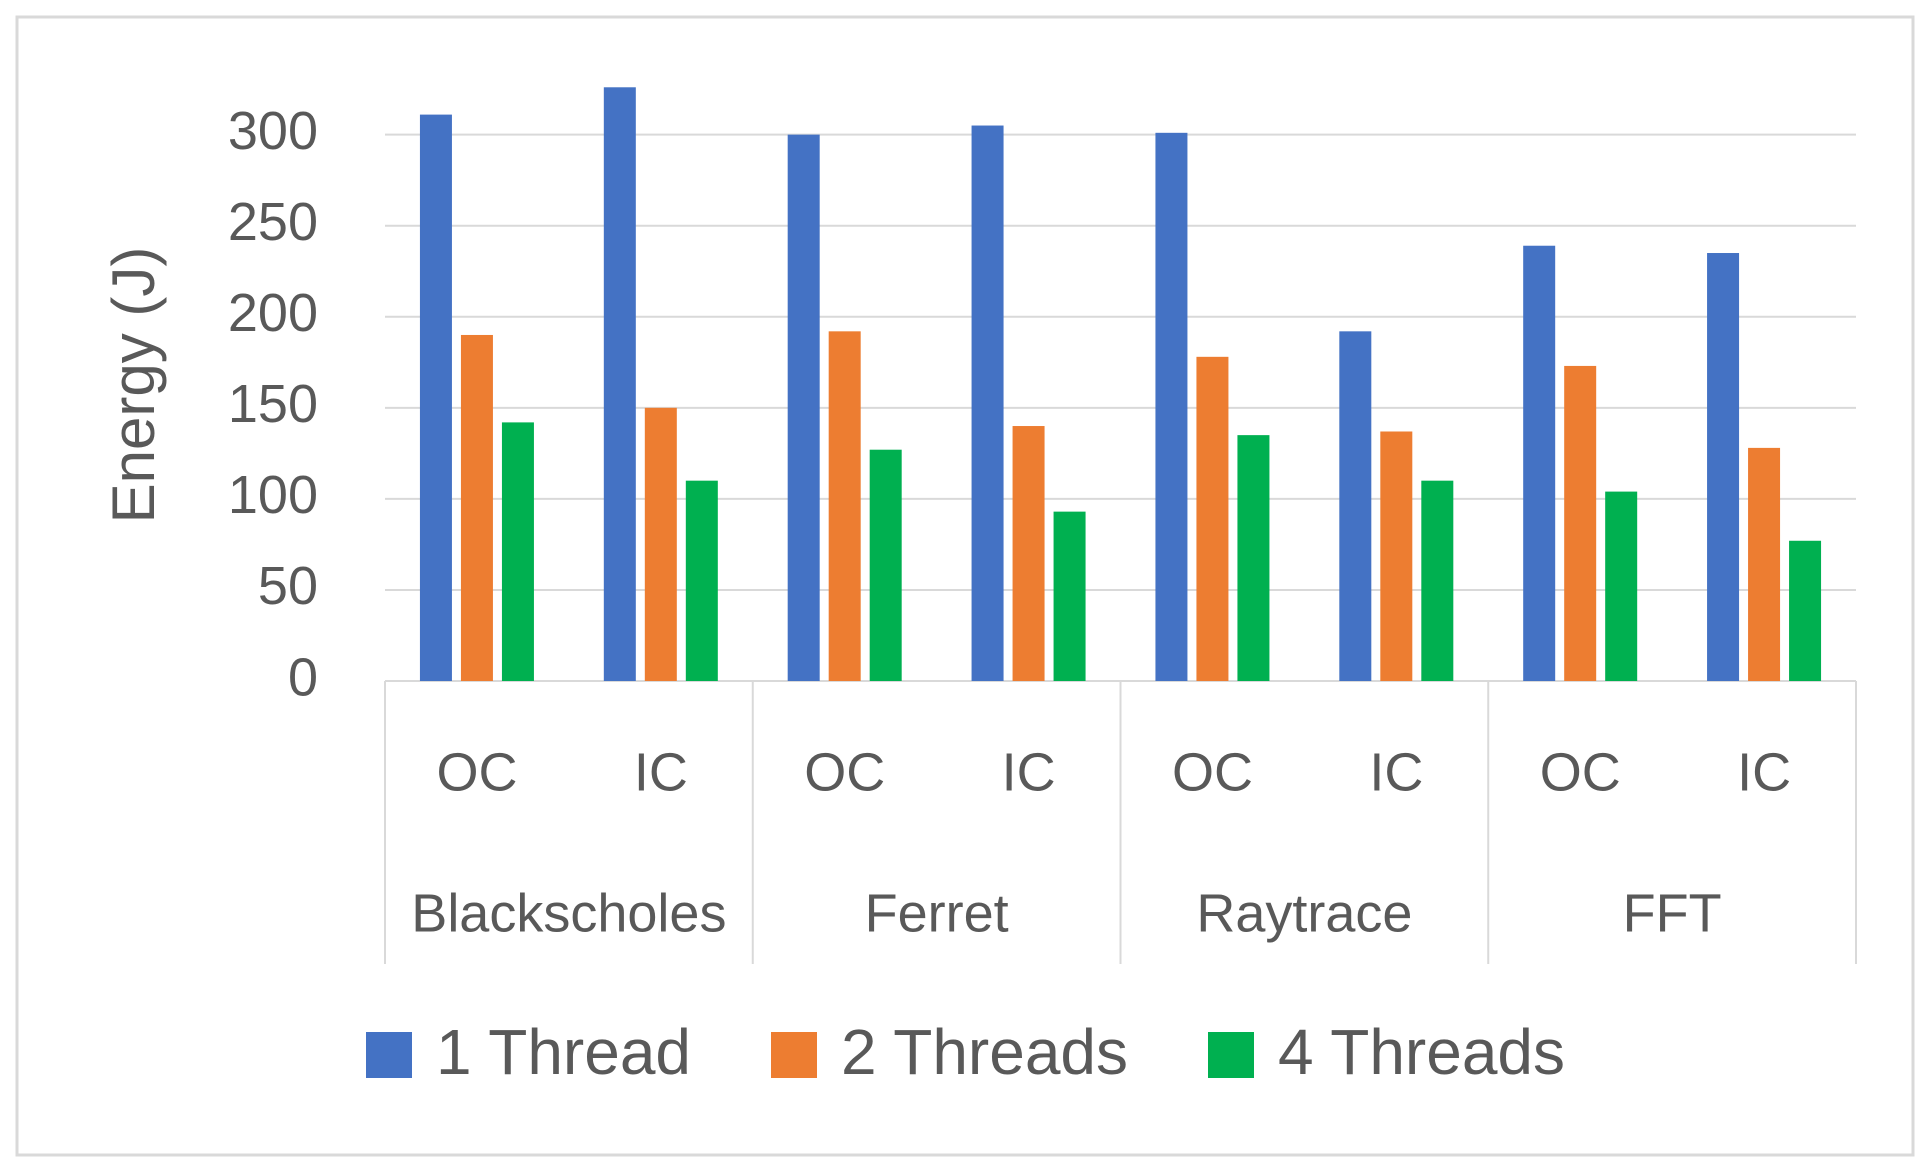 The width and height of the screenshot is (1931, 1175). Describe the element at coordinates (303, 677) in the screenshot. I see `y-tick-label: 0` at that location.